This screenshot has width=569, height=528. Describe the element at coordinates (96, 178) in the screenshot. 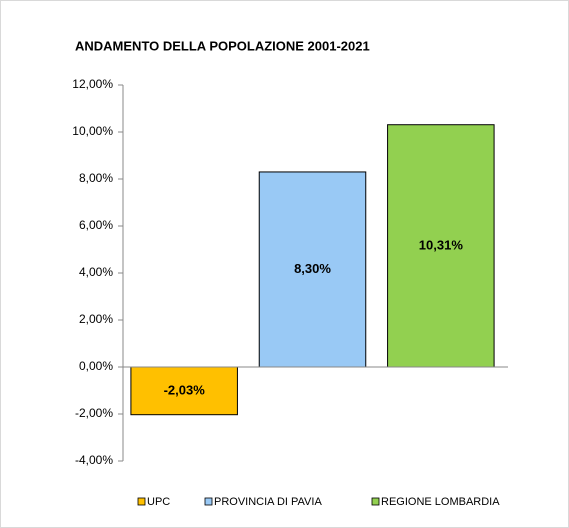

I see `y-tick-label: 8,00%` at that location.